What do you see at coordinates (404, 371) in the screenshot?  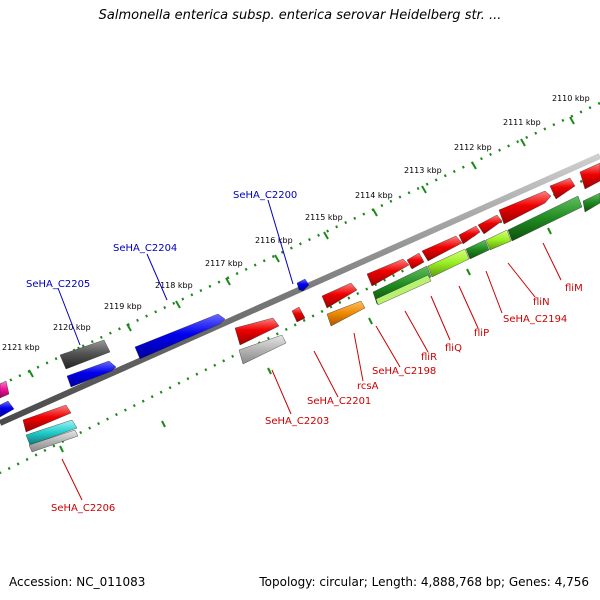 I see `gene-label-sehac2198: SeHA_C2198` at bounding box center [404, 371].